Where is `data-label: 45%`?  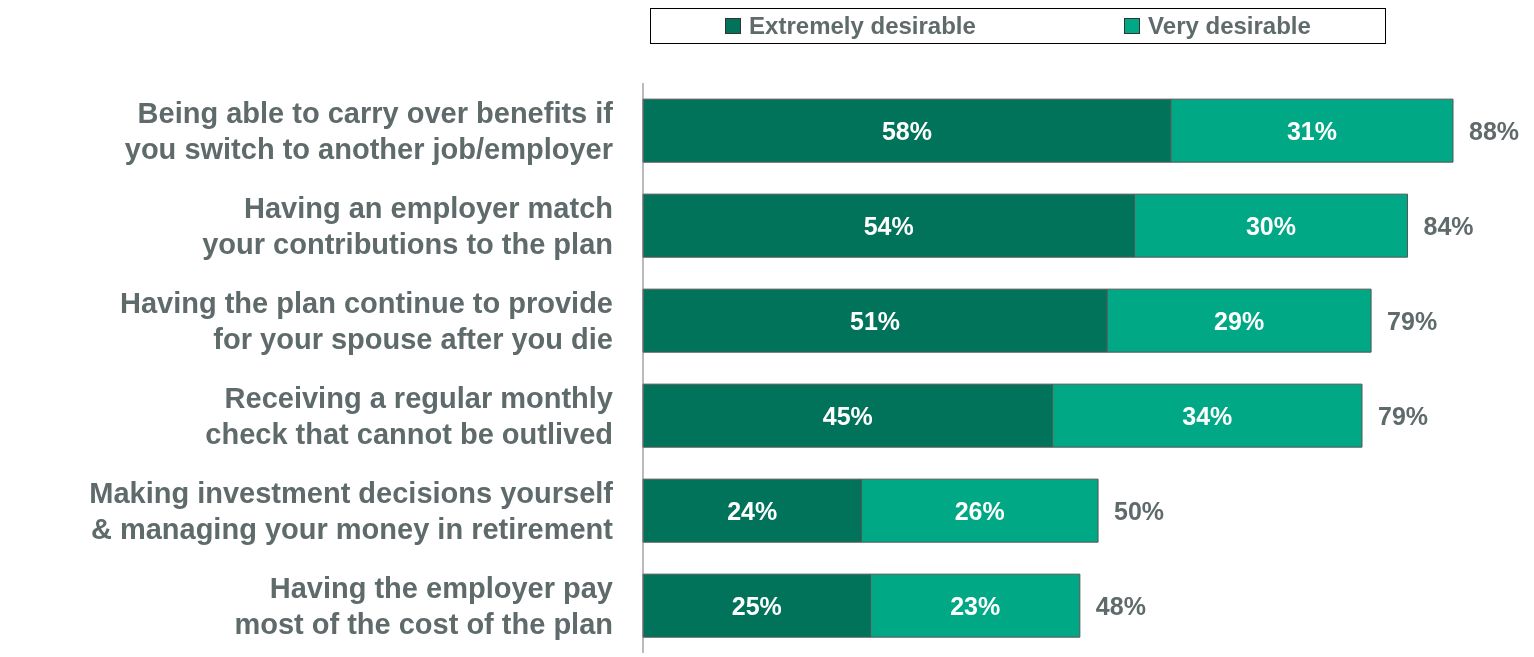
data-label: 45% is located at coordinates (847, 415).